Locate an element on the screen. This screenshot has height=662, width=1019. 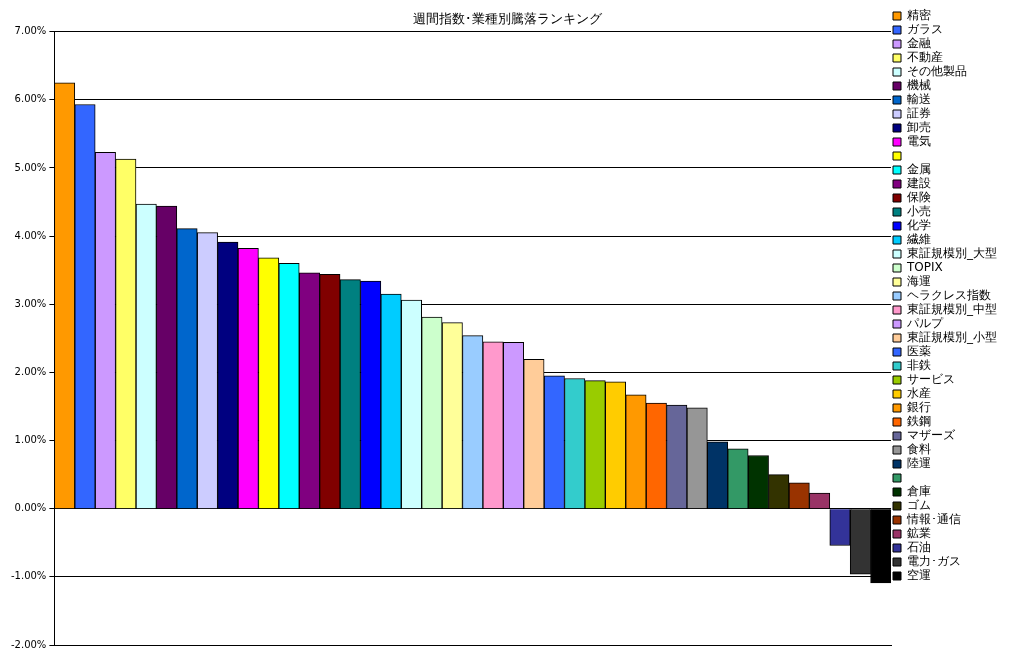
legend-label: 証券 is located at coordinates (919, 113).